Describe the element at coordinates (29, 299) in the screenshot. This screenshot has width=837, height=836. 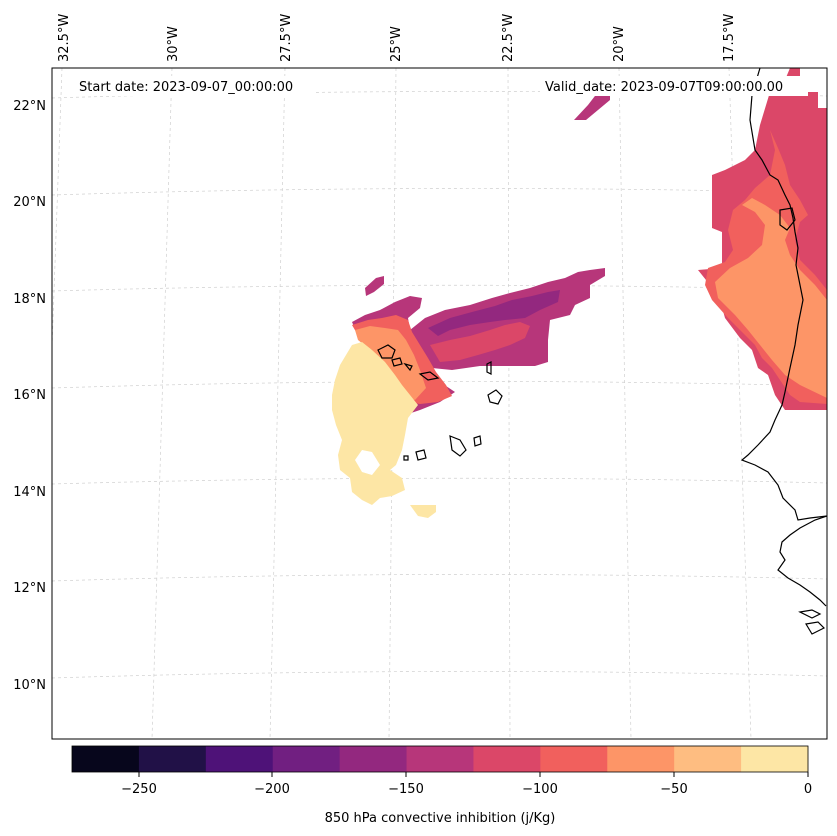
I see `lat-label: 18°N` at that location.